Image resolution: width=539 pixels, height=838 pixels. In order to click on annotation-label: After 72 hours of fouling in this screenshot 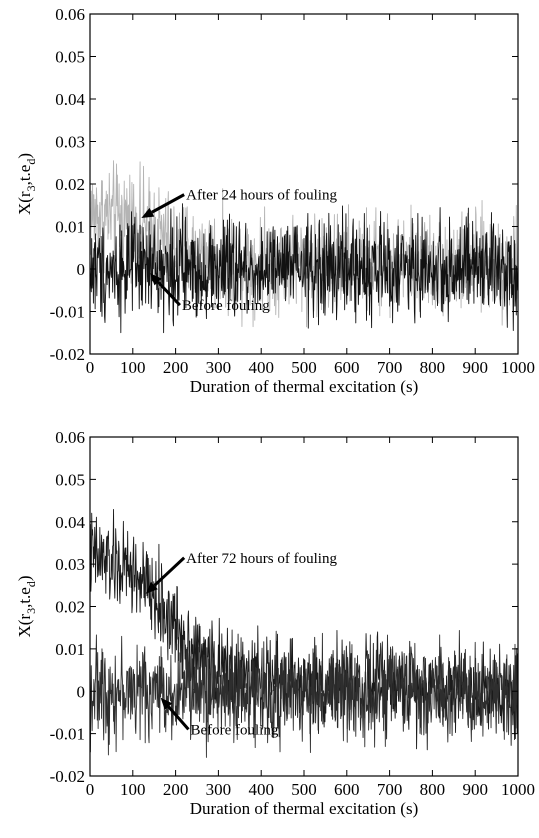, I will do `click(261, 559)`.